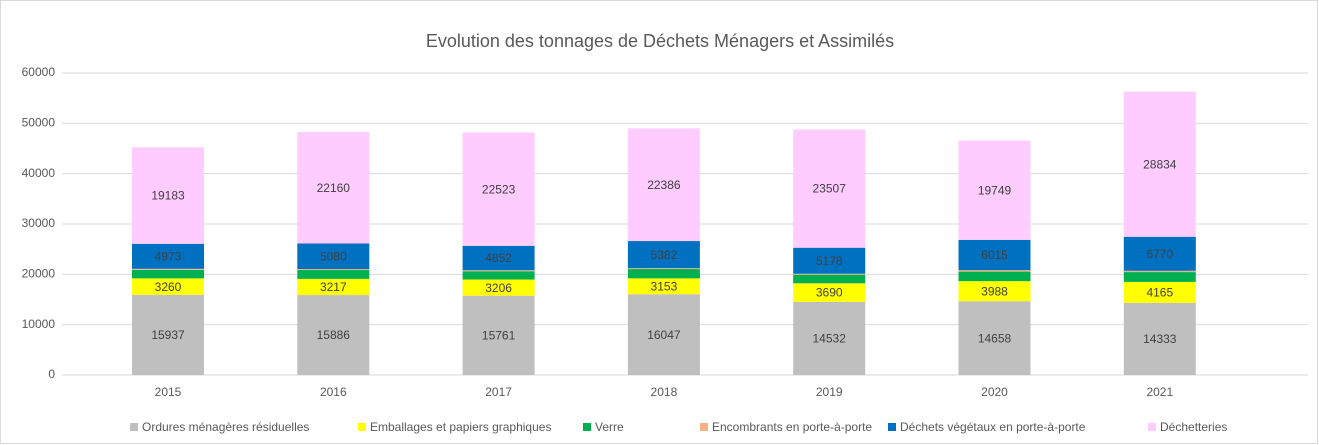 Image resolution: width=1319 pixels, height=445 pixels. Describe the element at coordinates (39, 123) in the screenshot. I see `y-tick-label: 50000` at that location.